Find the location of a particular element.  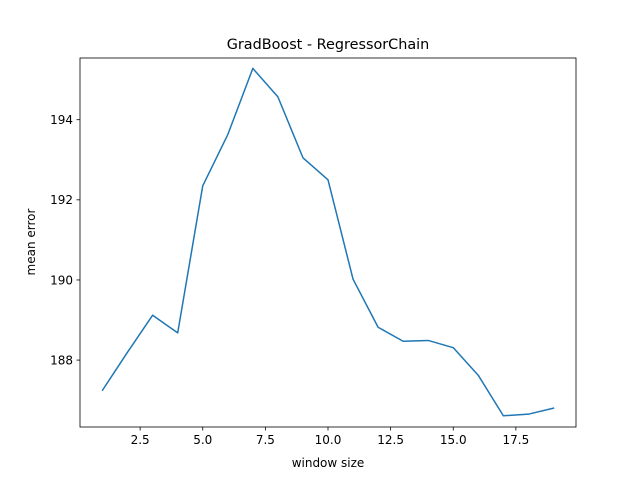

x-tick-label: 7.5 is located at coordinates (265, 440).